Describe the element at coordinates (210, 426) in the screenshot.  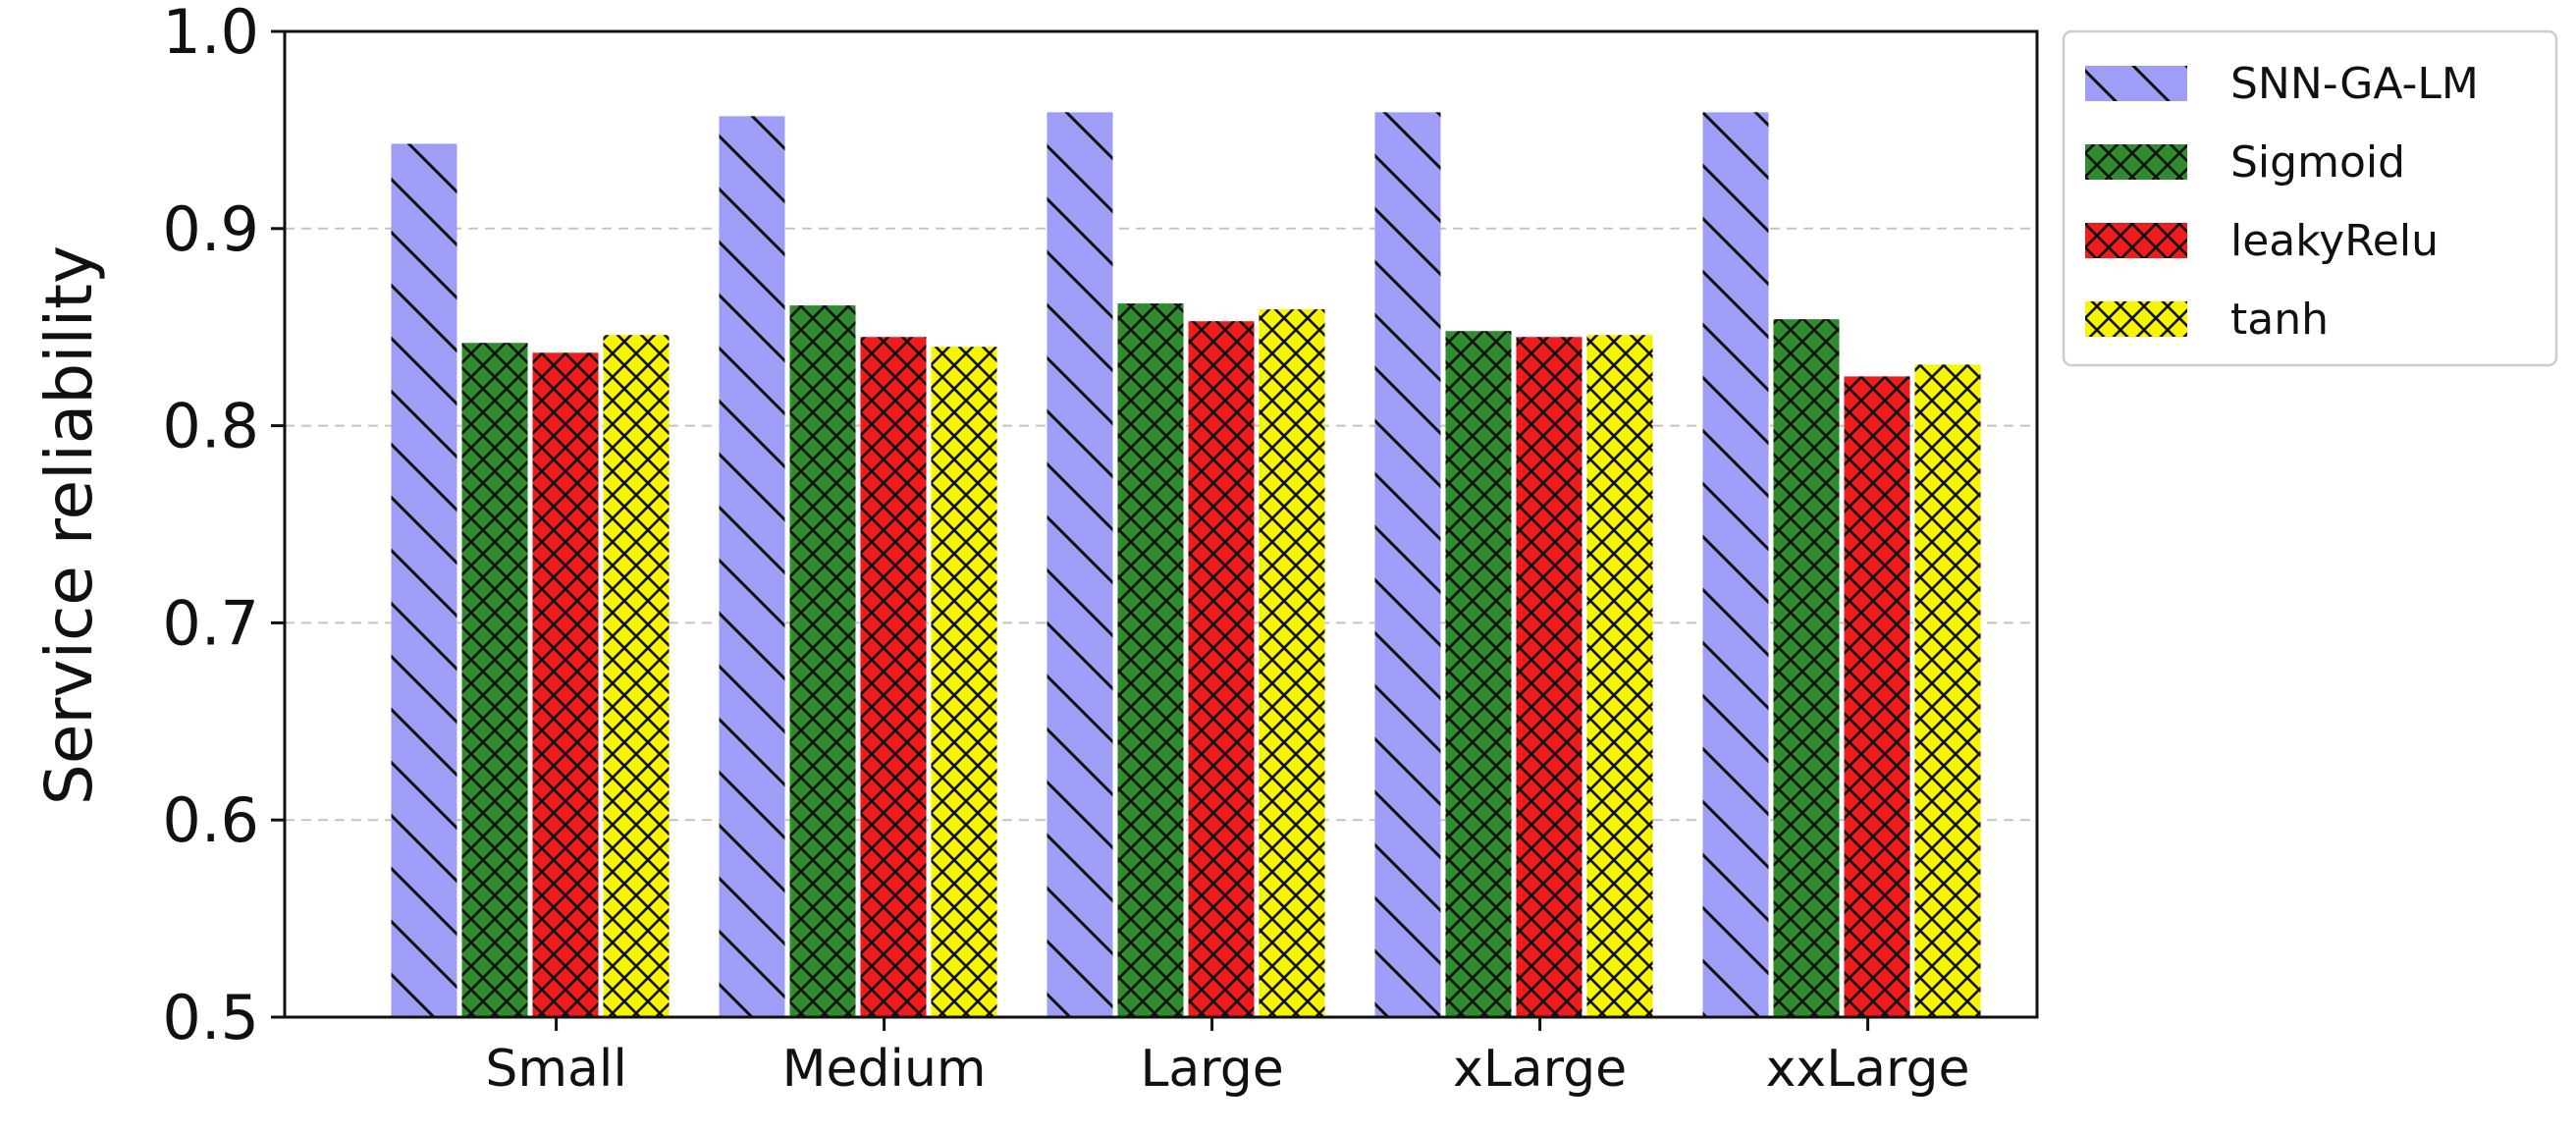
I see `y-tick-label: 0.8` at that location.